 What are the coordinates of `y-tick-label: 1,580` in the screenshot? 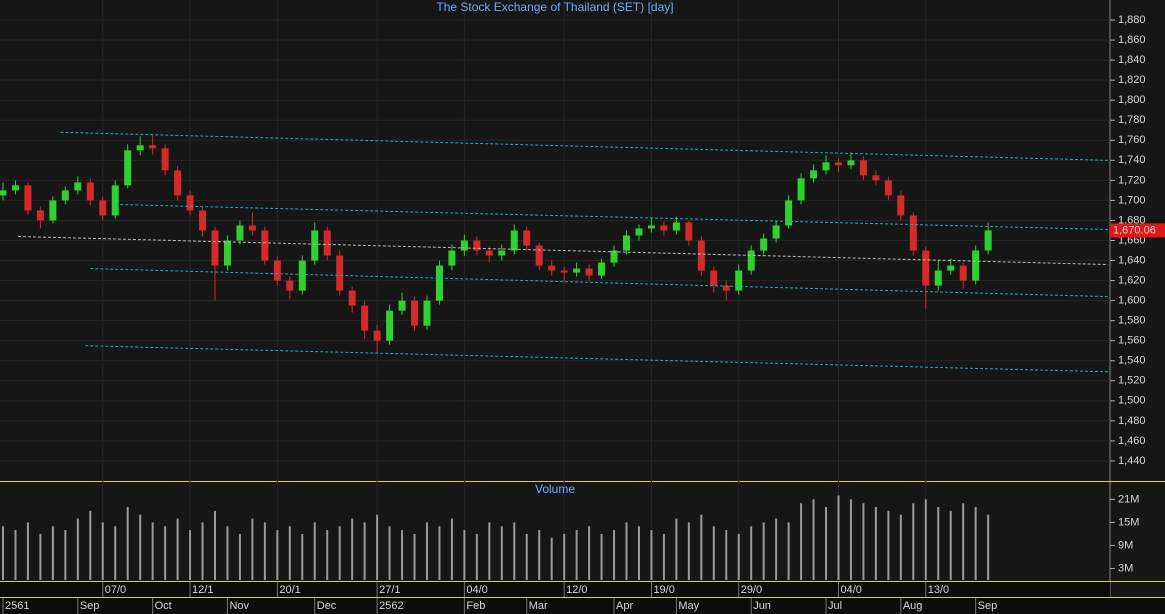 It's located at (1132, 321).